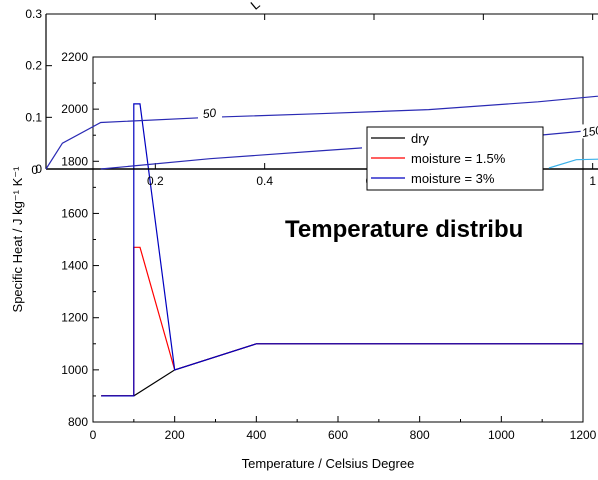 The height and width of the screenshot is (480, 598). I want to click on x-tick-label: 200, so click(175, 435).